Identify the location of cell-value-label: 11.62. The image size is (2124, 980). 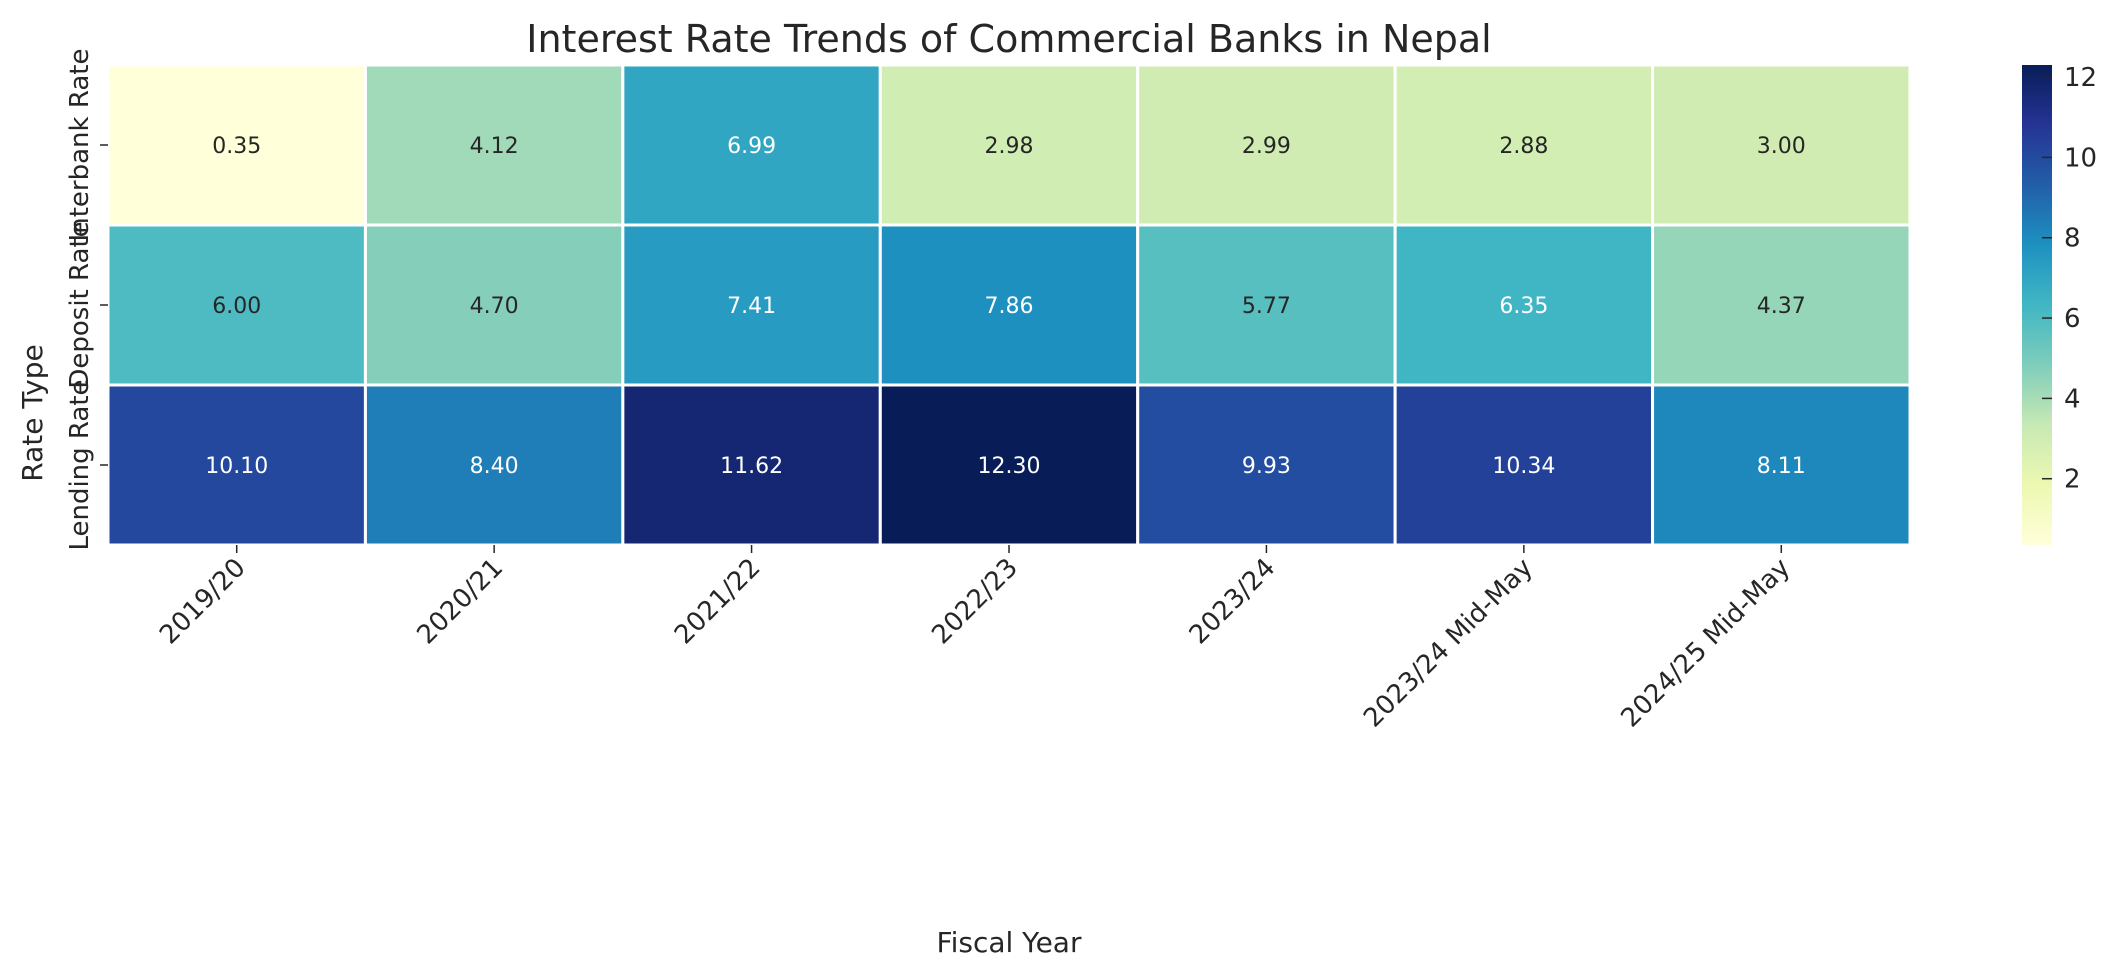
(751, 466).